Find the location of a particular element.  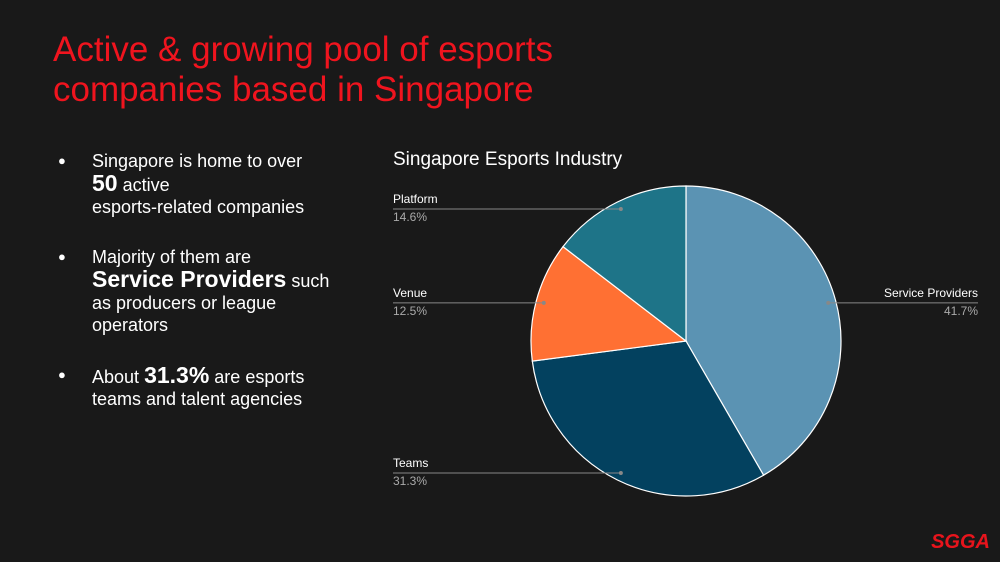

slice-label: Service Providers is located at coordinates (931, 293).